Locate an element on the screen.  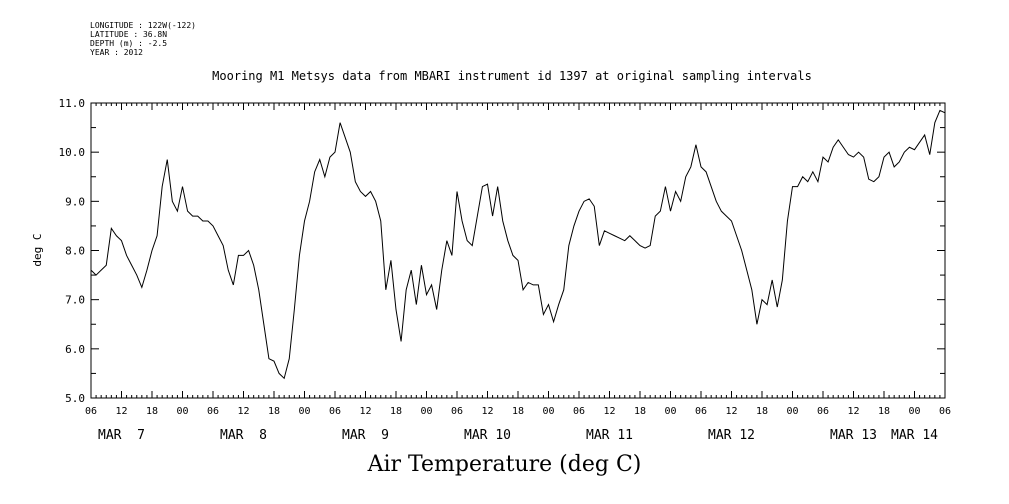
y-tick-label: 8.0 is located at coordinates (75, 251).